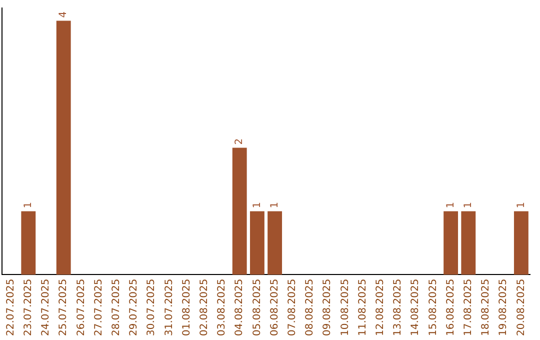 Image resolution: width=540 pixels, height=340 pixels. Describe the element at coordinates (257, 307) in the screenshot. I see `x-tick-label: 05.08.2025` at that location.